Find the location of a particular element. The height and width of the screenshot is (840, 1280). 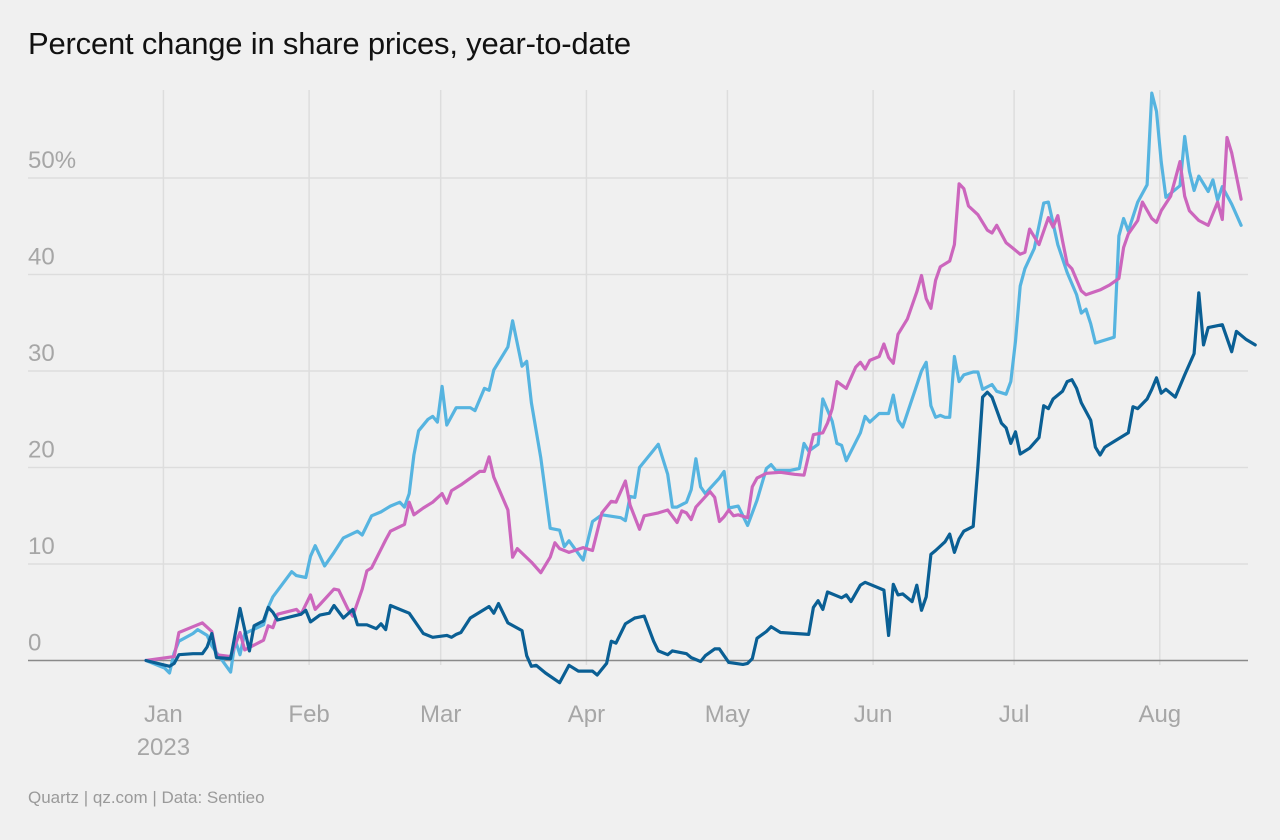

x-tick-label: May is located at coordinates (727, 714).